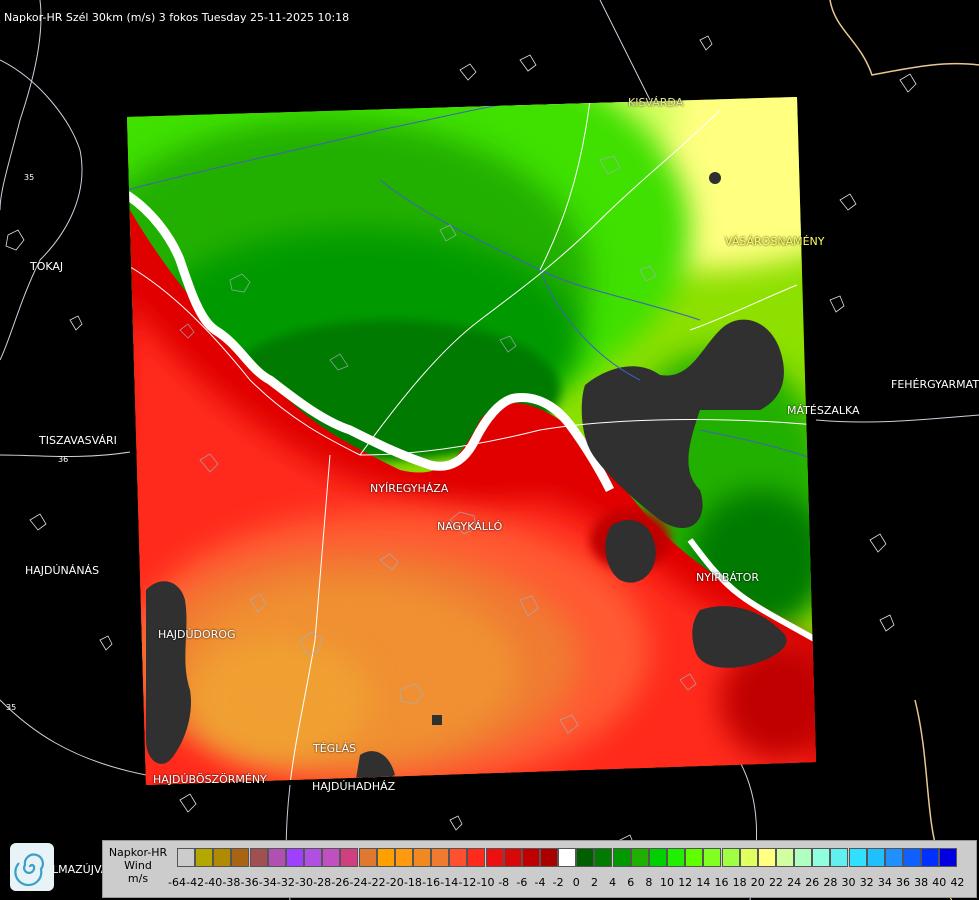 The height and width of the screenshot is (900, 979). I want to click on legend-tick-label: -42, so click(195, 882).